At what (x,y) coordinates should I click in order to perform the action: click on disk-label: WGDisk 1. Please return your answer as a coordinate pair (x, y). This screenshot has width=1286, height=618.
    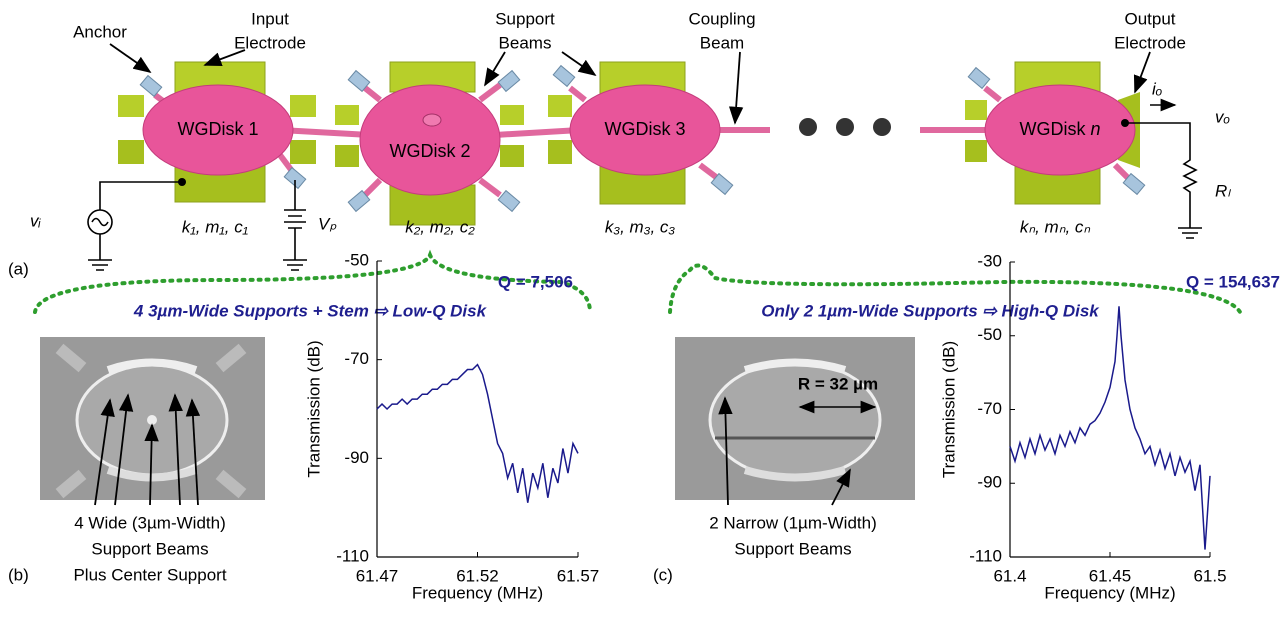
    Looking at the image, I should click on (217, 129).